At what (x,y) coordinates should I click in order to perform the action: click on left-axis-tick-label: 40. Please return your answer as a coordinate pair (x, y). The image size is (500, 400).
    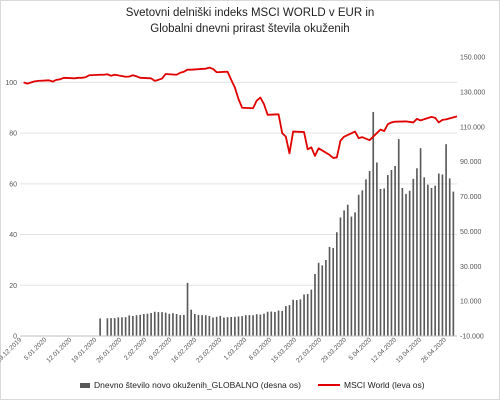
    Looking at the image, I should click on (13, 235).